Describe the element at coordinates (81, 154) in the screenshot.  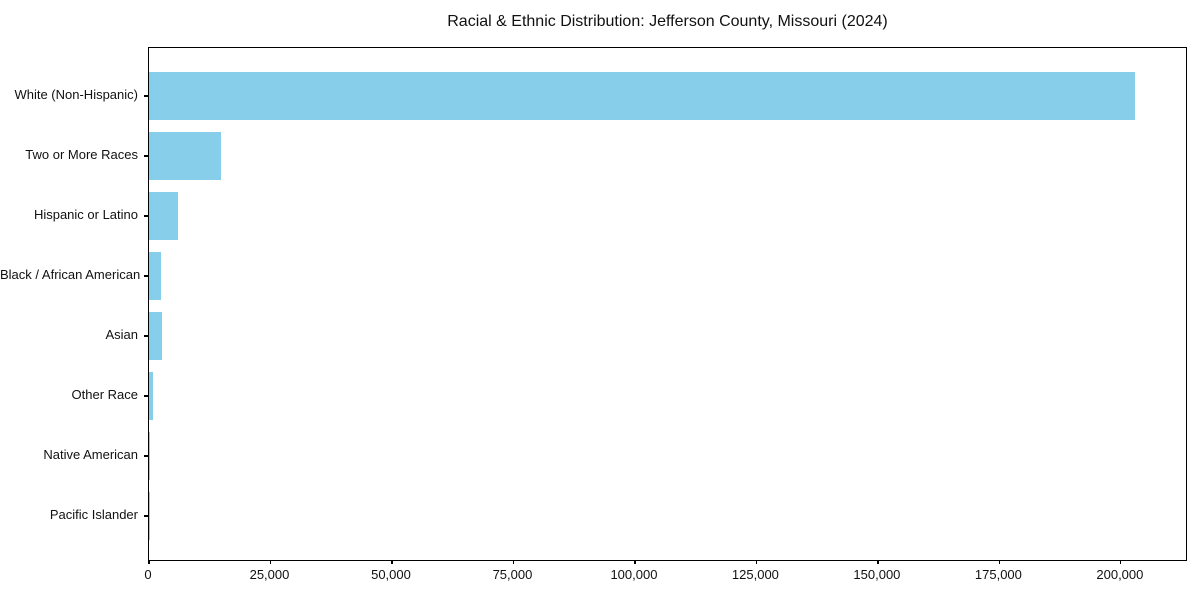
I see `y-tick-label: Two or More Races` at that location.